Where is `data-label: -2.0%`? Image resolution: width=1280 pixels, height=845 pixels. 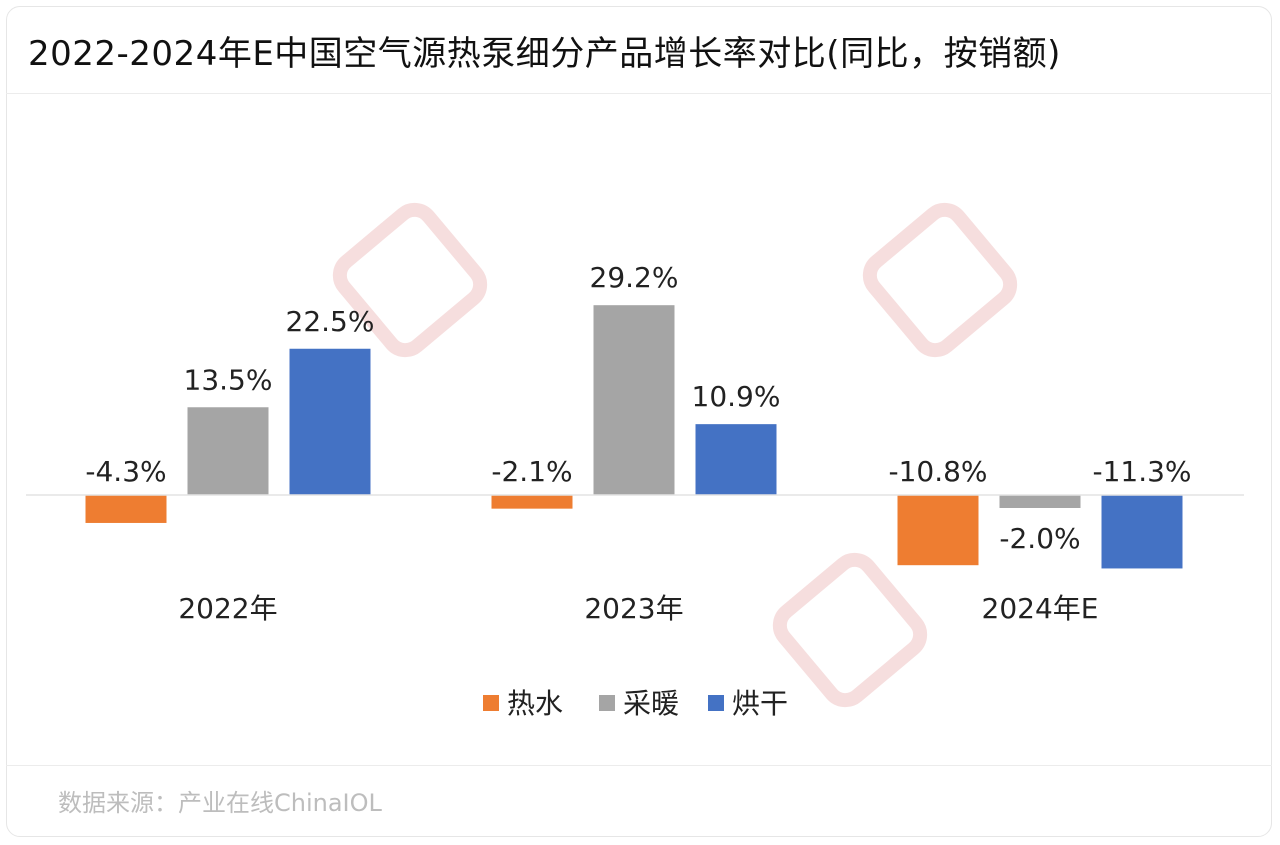
data-label: -2.0% is located at coordinates (1039, 538).